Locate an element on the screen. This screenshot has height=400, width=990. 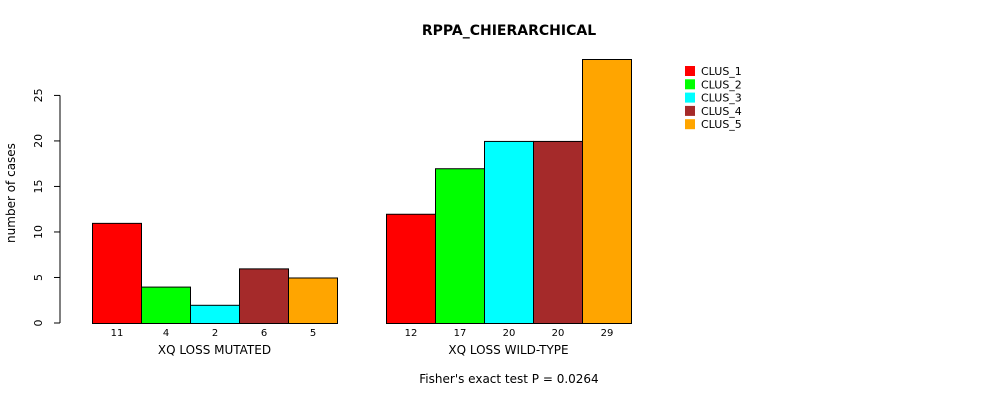
group-labels: XQ LOSS MUTATED XQ LOSS WILD-TYPE is located at coordinates (363, 350).